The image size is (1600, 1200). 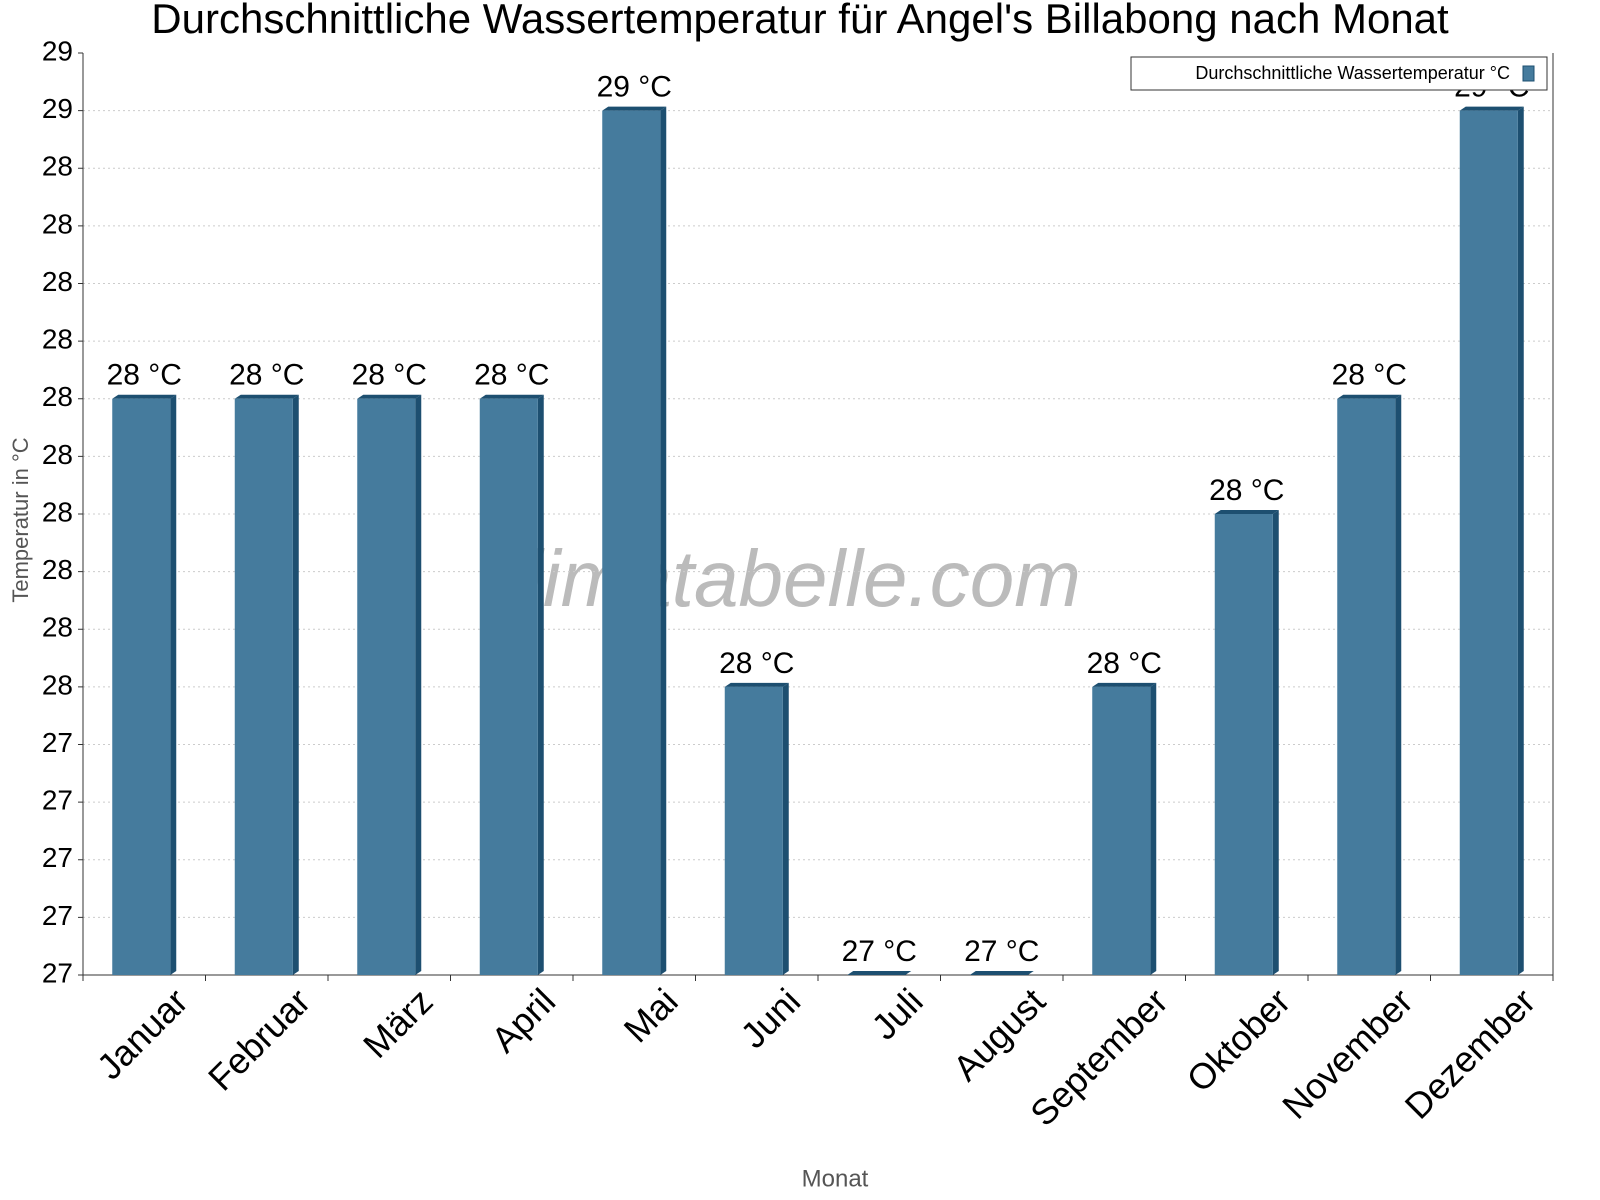 I want to click on x-tick-label: April, so click(x=523, y=1020).